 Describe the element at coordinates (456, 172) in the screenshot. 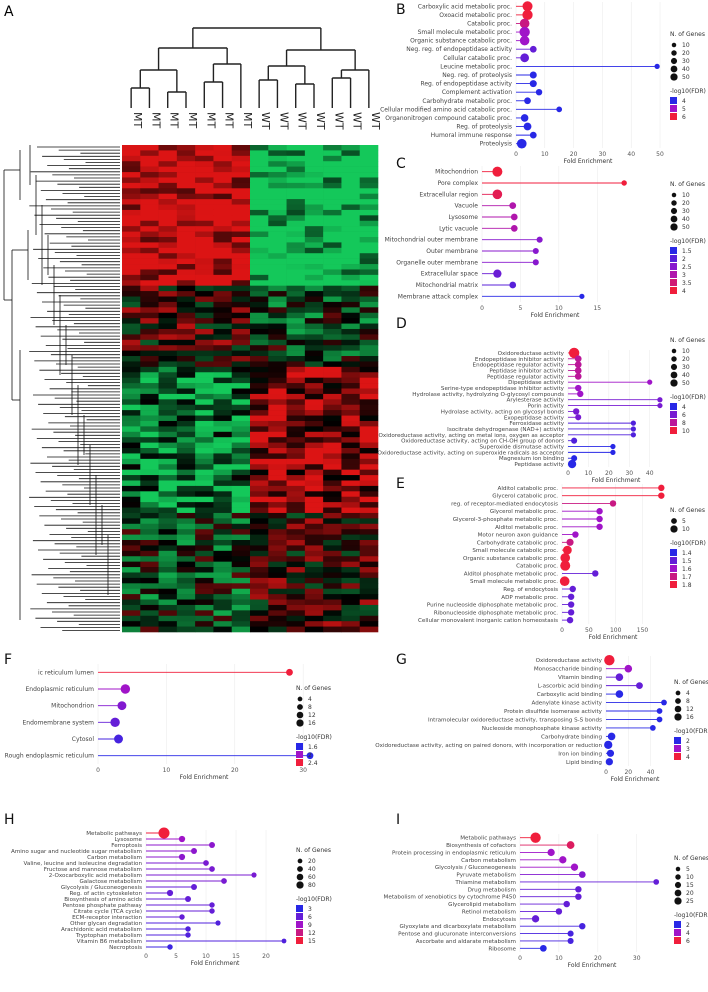

I see `category-label: Mitochondrion` at that location.